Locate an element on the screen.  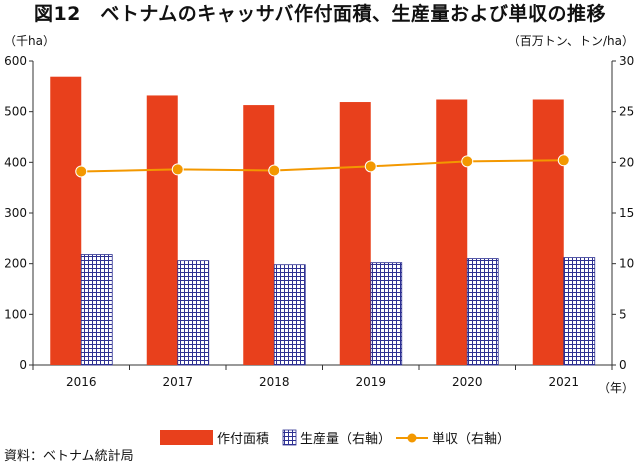
legend: 作付面積 生産量（右軸） 単収（右軸） is located at coordinates (335, 438).